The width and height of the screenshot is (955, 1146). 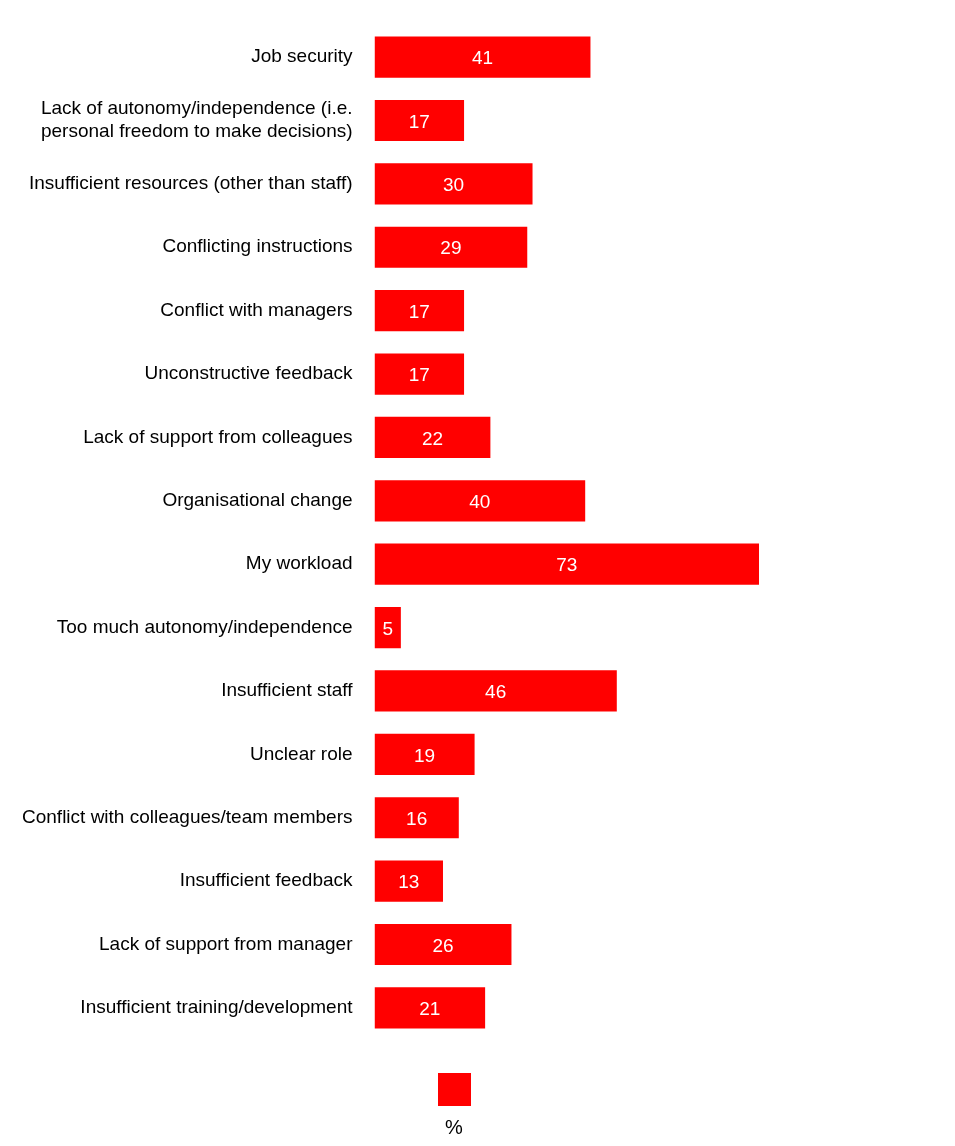 What do you see at coordinates (187, 816) in the screenshot?
I see `y-tick-label: Conflict with colleagues/team members` at bounding box center [187, 816].